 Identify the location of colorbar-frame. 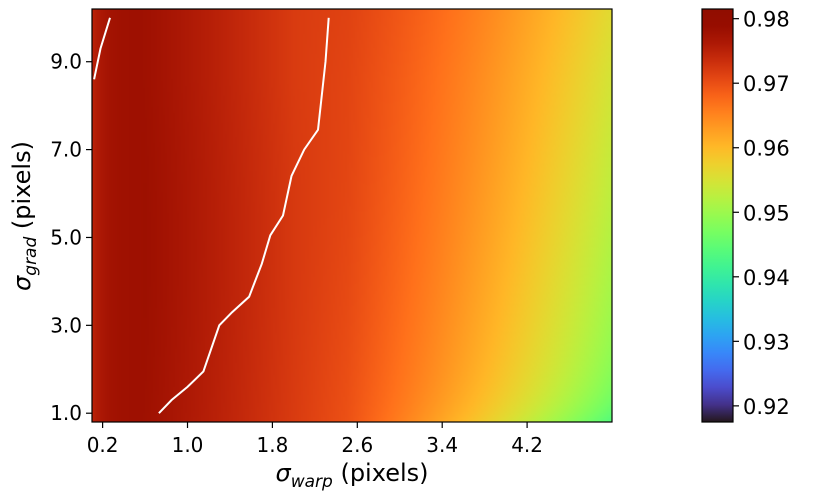
(717, 215).